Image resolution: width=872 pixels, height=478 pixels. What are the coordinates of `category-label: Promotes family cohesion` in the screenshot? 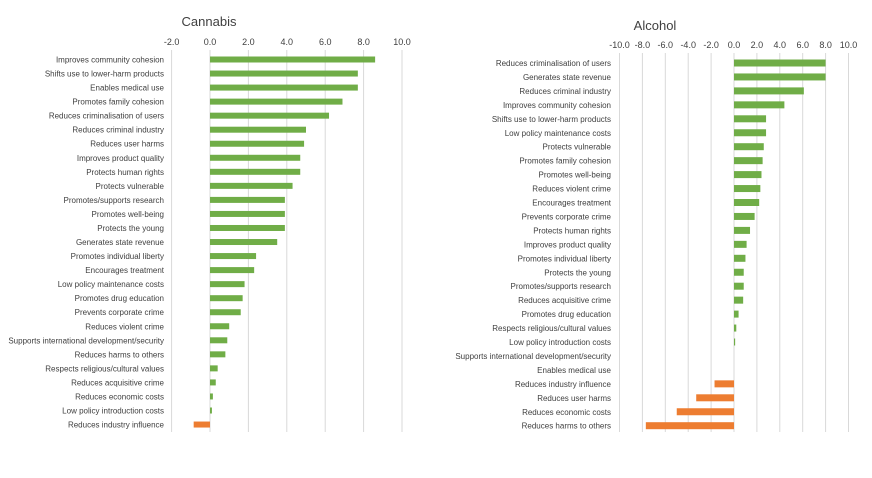 It's located at (565, 161).